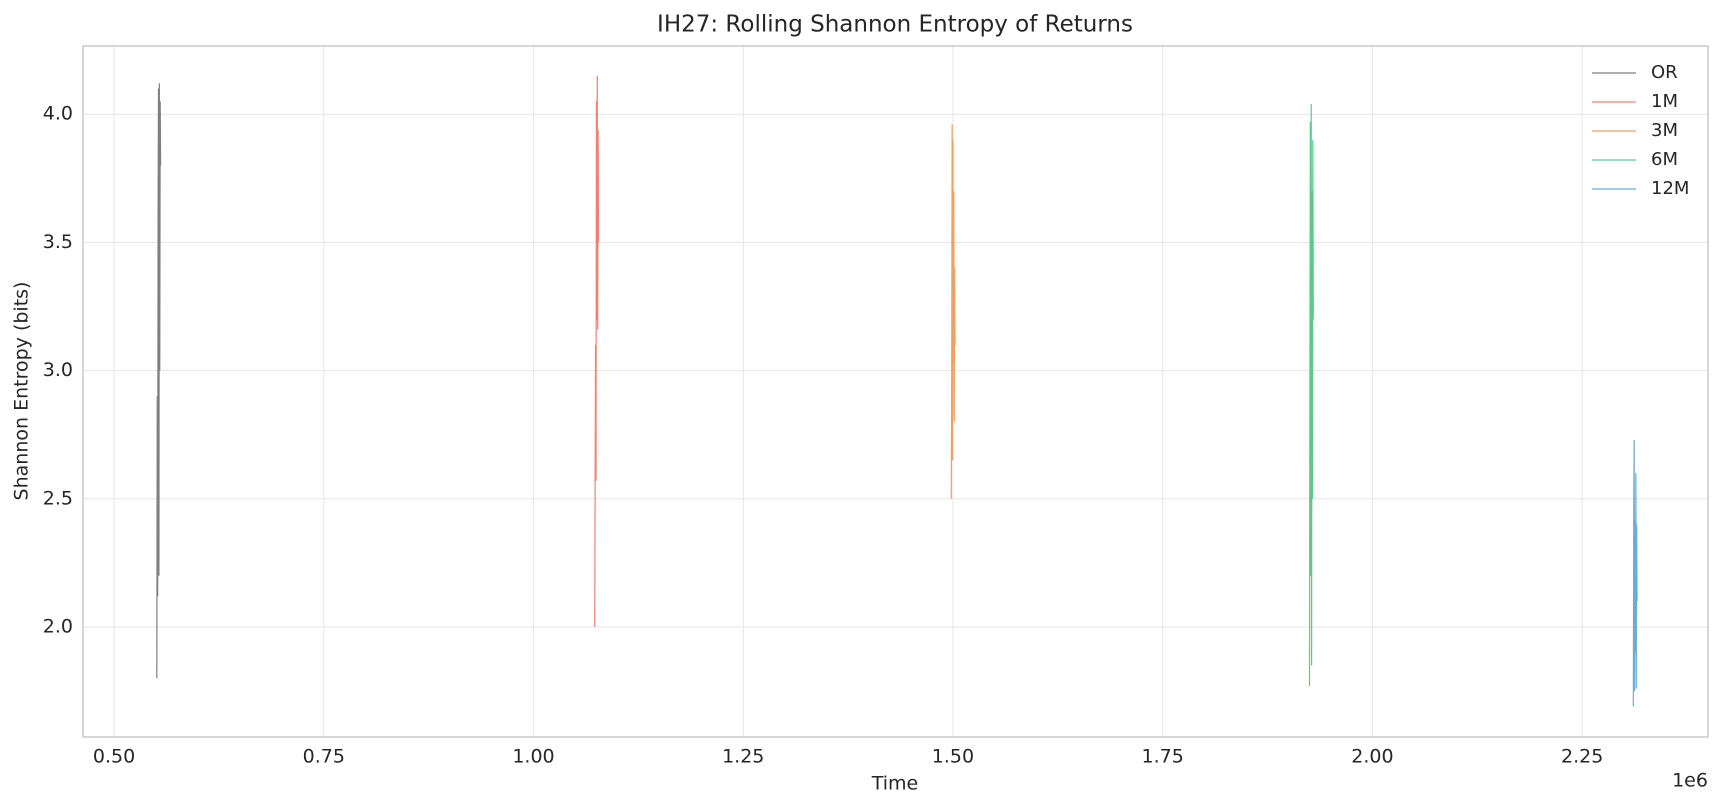 This screenshot has height=810, width=1725. Describe the element at coordinates (1690, 781) in the screenshot. I see `x-offset-label: 1e6` at that location.